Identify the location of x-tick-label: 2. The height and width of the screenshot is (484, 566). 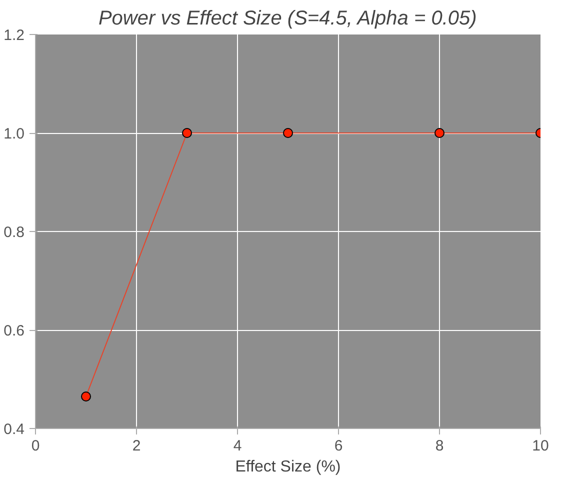
(136, 446).